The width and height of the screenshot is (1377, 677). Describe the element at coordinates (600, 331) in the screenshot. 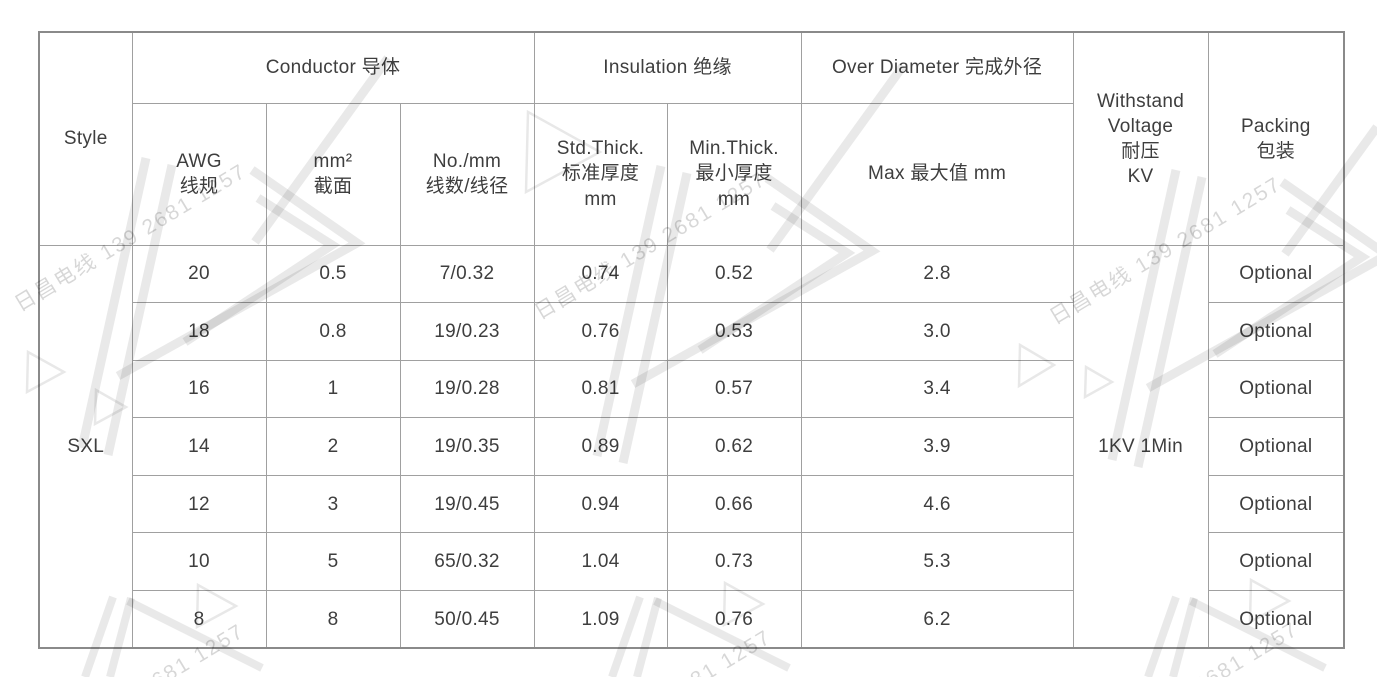

I see `cell-std-thick: 0.76` at that location.